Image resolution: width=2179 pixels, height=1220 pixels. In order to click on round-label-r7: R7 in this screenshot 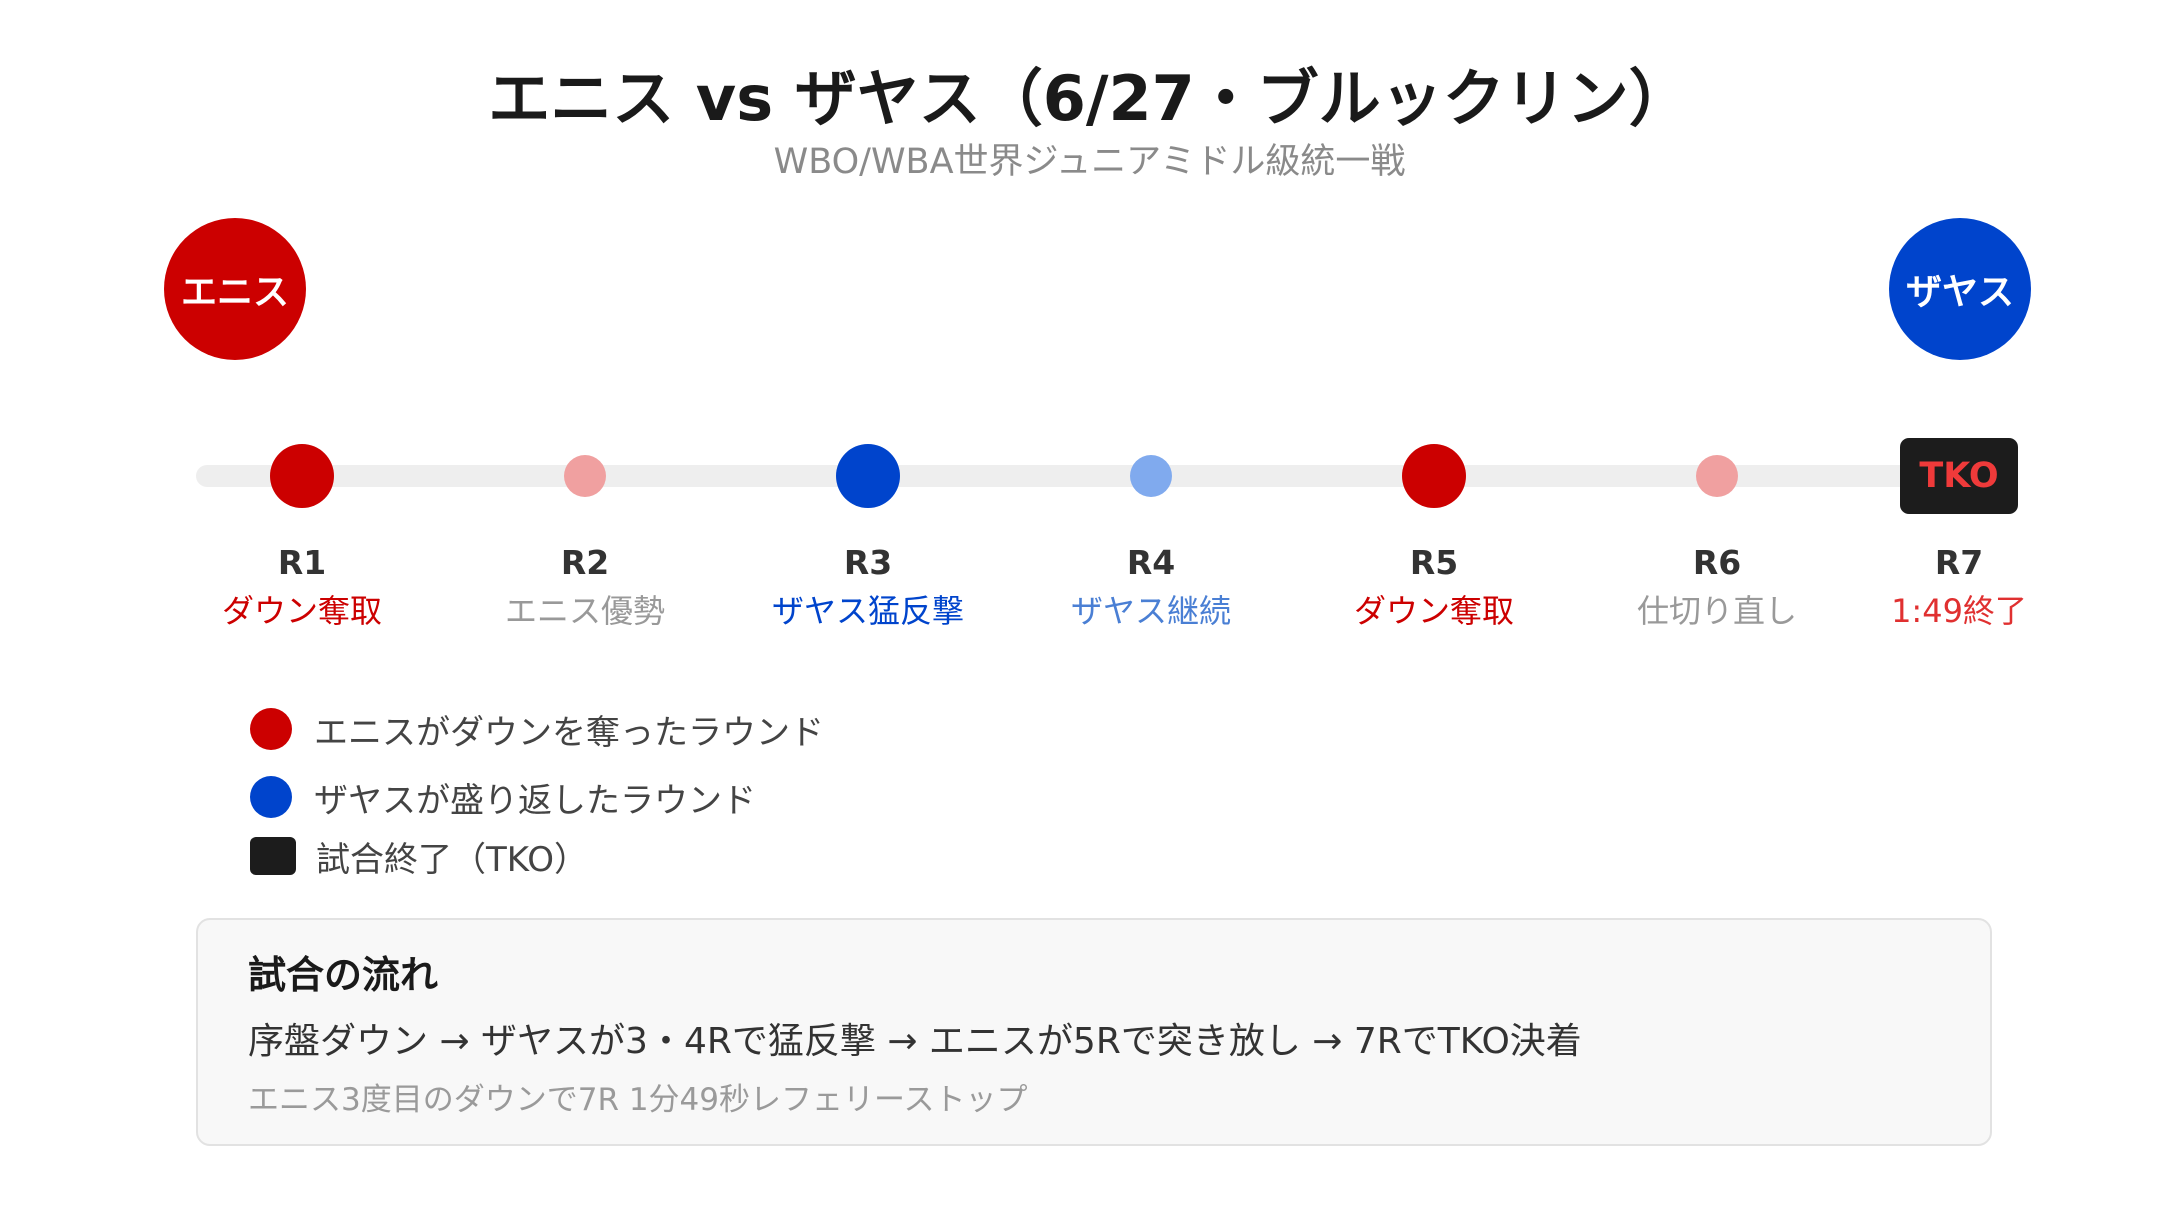, I will do `click(1959, 562)`.